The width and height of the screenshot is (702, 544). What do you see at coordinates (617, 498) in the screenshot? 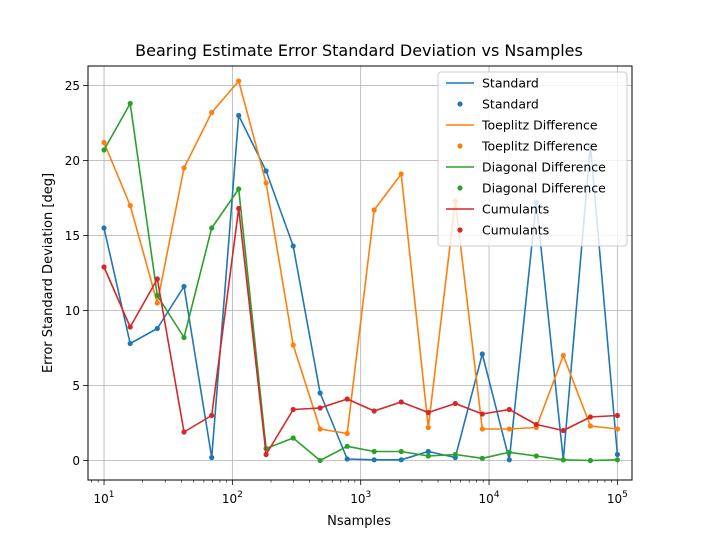
I see `x-tick-label: 10⁵` at bounding box center [617, 498].